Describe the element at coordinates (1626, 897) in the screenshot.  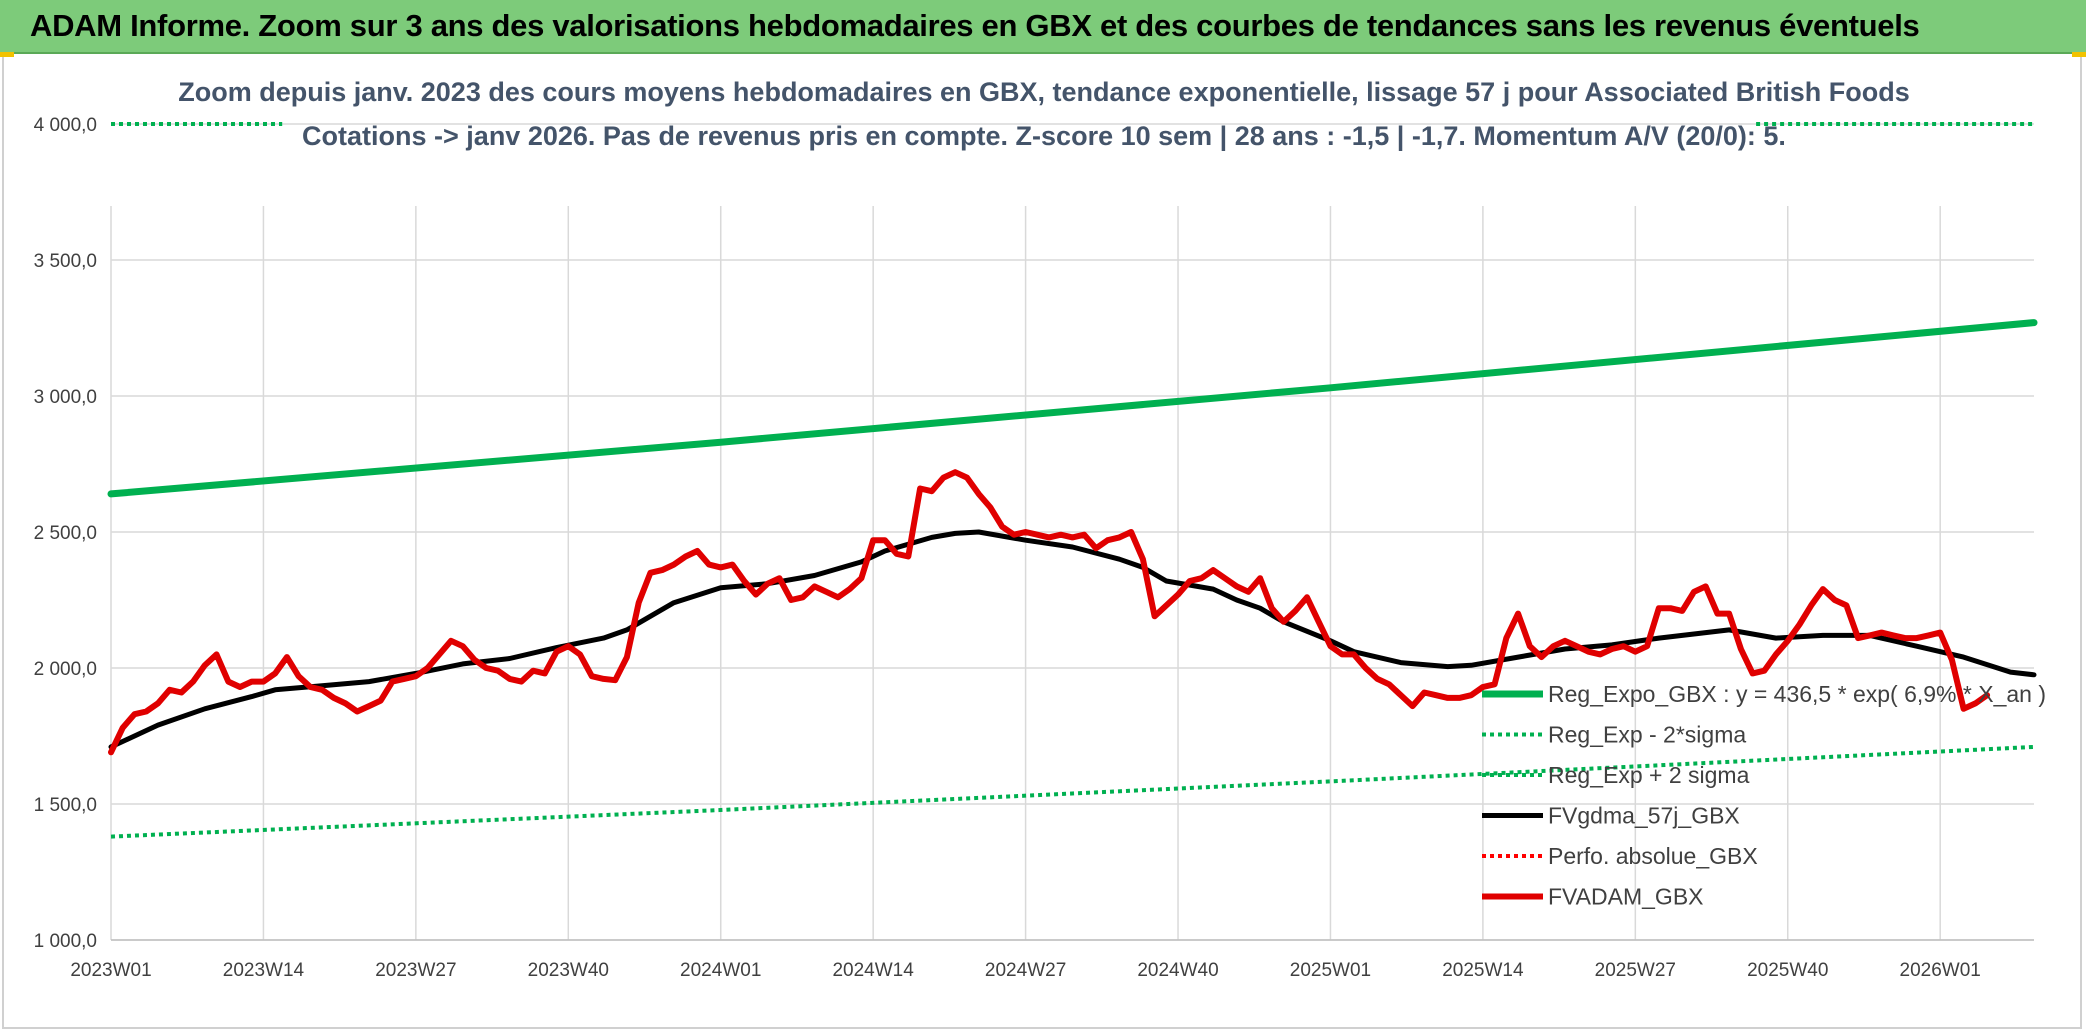
I see `legend-label: FVADAM_GBX` at that location.